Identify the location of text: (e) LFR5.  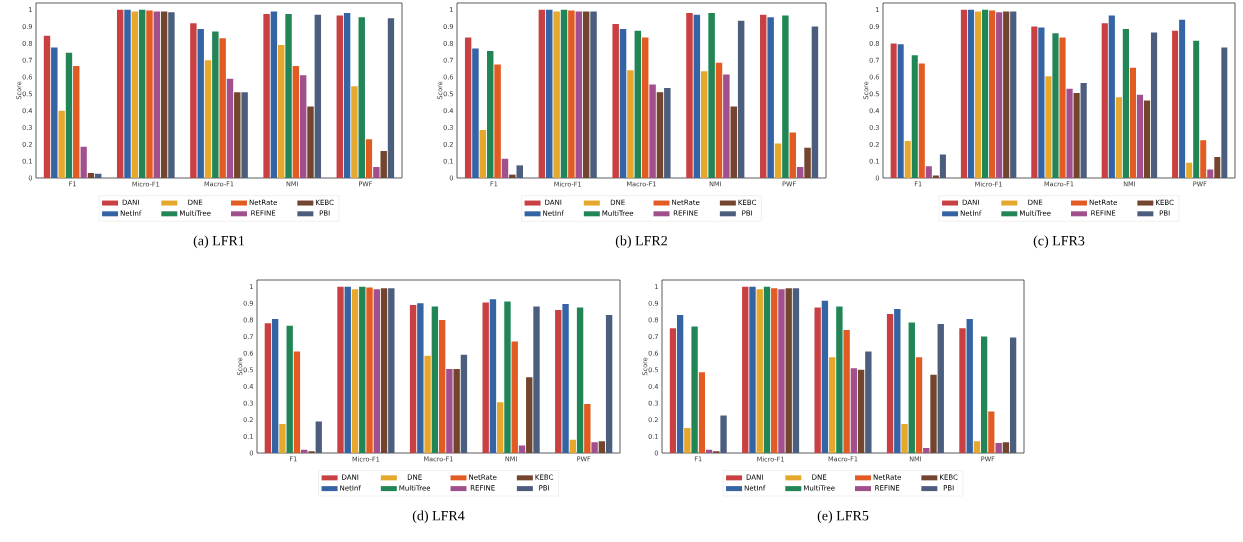
(843, 517).